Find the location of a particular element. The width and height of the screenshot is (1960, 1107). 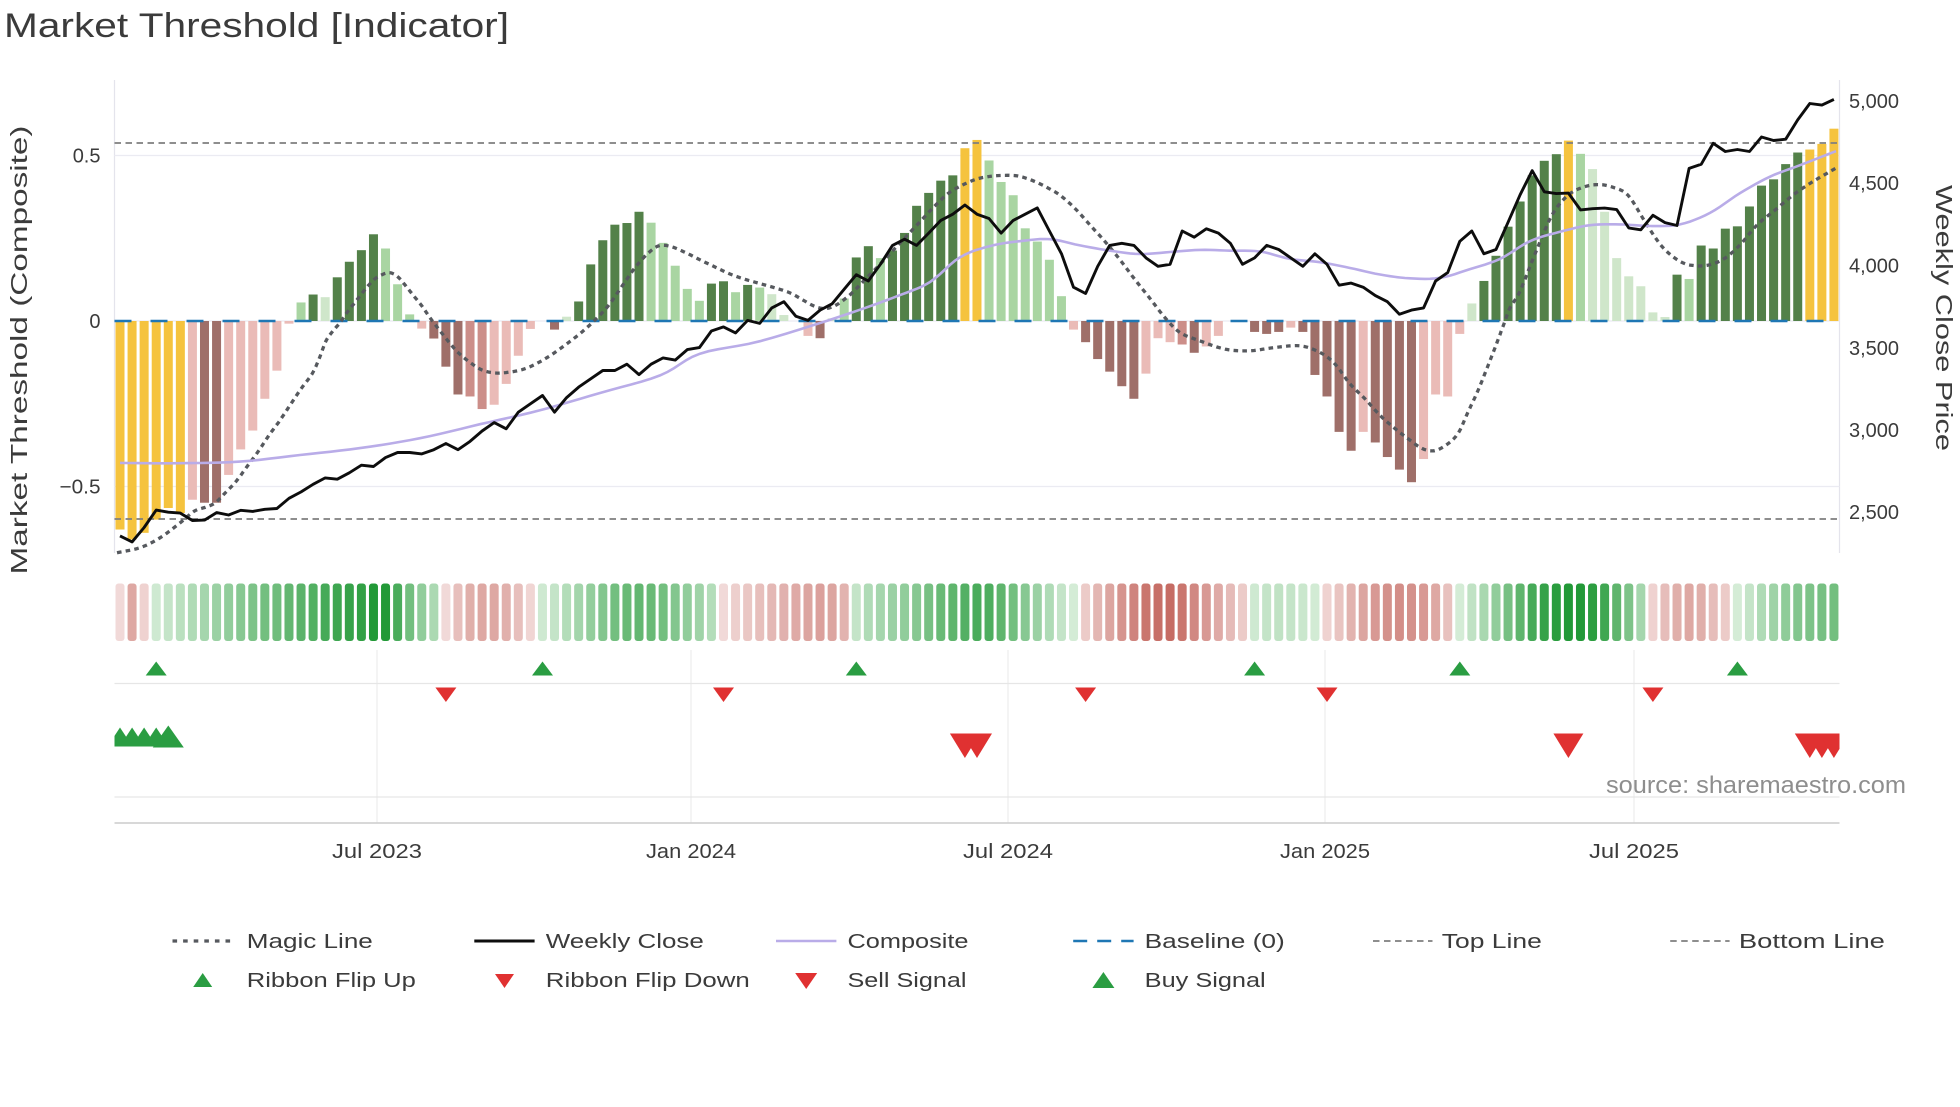

svg-text: Weekly Close is located at coordinates (625, 942).